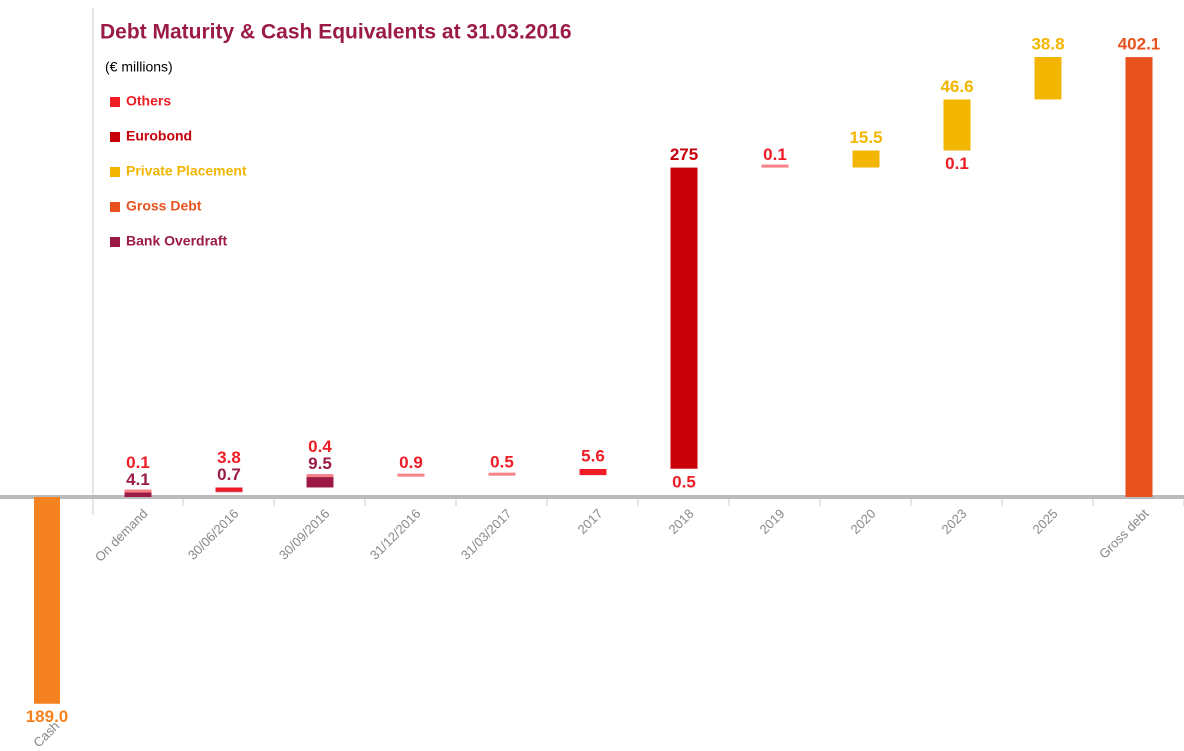 The width and height of the screenshot is (1184, 751). I want to click on chart-subtitle: (€ millions), so click(139, 67).